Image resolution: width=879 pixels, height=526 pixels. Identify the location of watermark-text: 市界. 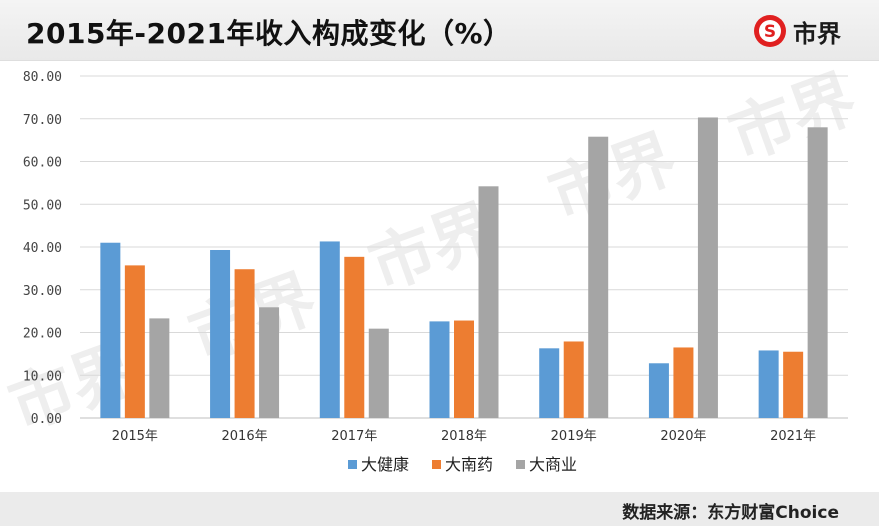
(613, 178).